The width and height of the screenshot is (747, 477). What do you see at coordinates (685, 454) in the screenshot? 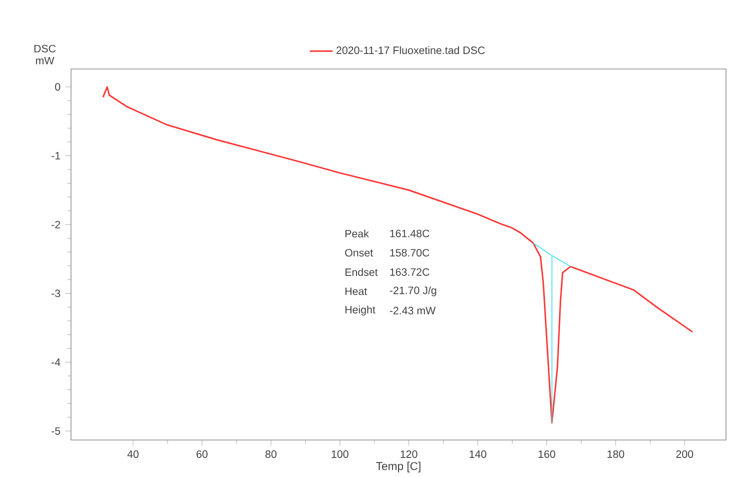
I see `x-tick-label: 200` at bounding box center [685, 454].